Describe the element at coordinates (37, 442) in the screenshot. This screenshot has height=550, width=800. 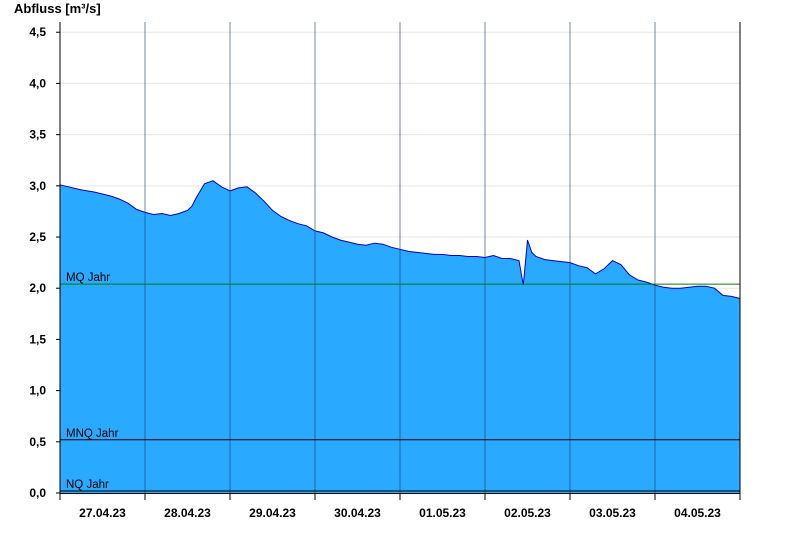
I see `y-tick-label: 0,5` at that location.